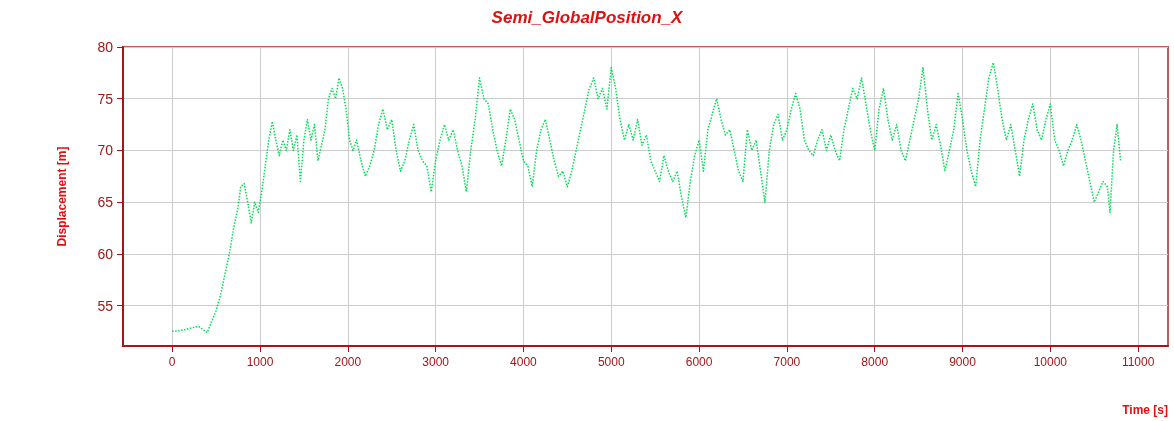  What do you see at coordinates (963, 362) in the screenshot?
I see `x-tick-label: 9000` at bounding box center [963, 362].